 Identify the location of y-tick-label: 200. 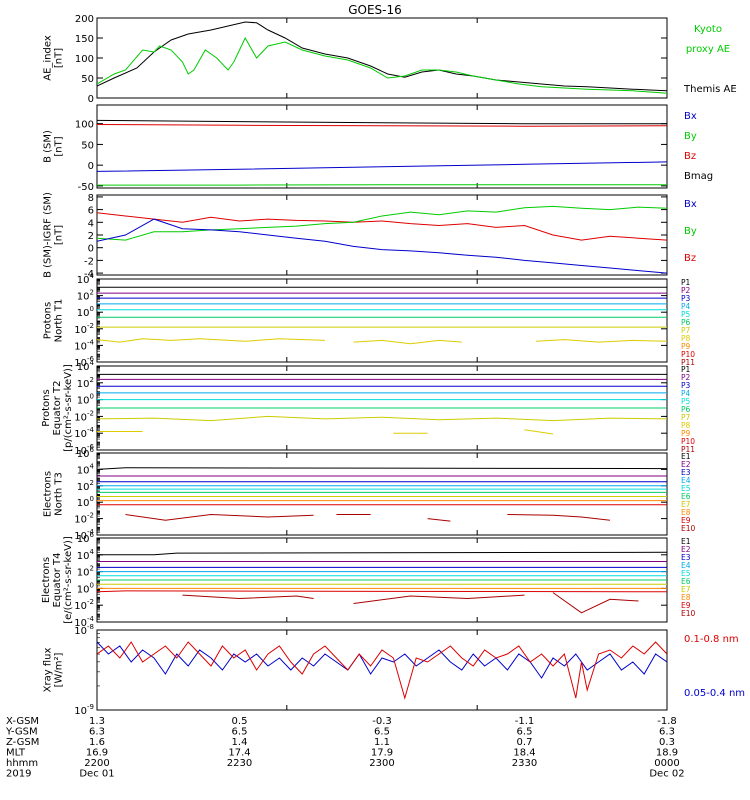
(84, 19).